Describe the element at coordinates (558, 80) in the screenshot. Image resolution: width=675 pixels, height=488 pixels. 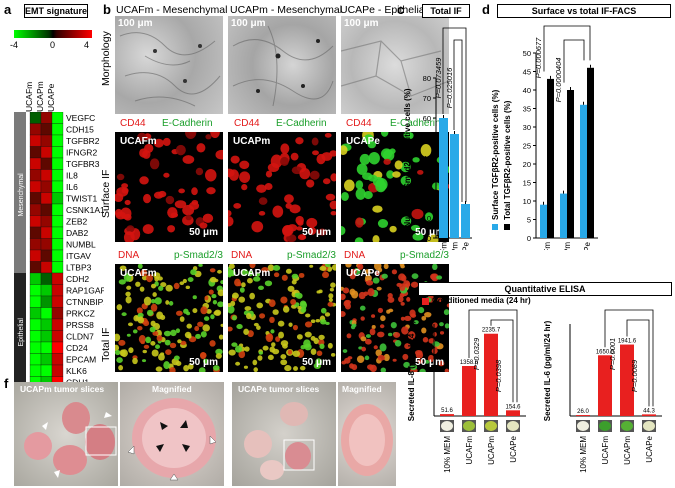
I see `p-value-label: P=0.0000404` at that location.